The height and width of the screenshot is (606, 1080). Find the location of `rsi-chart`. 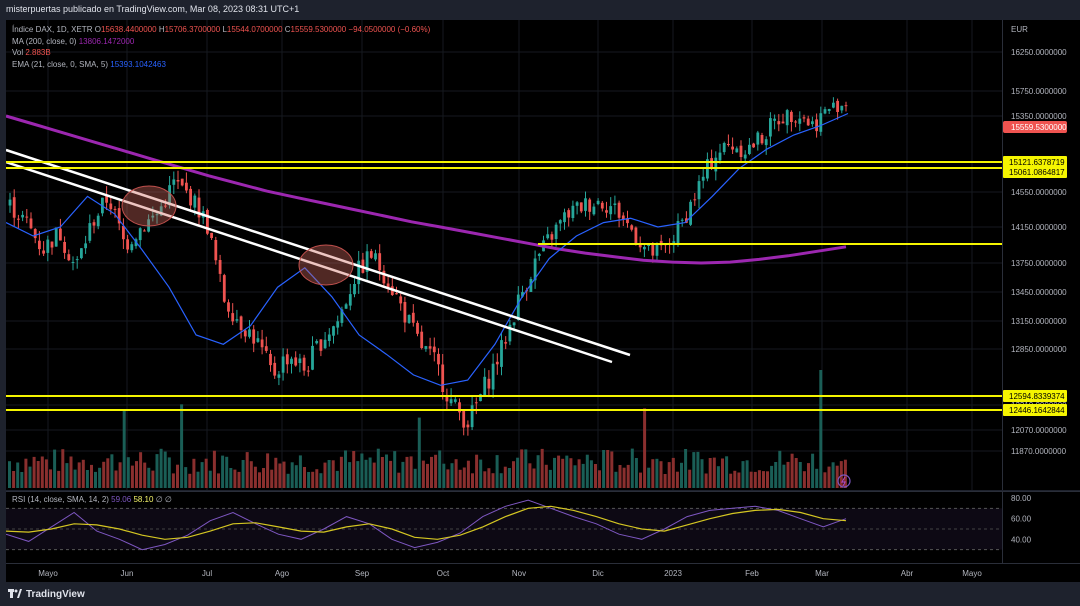

rsi-chart is located at coordinates (503, 528).